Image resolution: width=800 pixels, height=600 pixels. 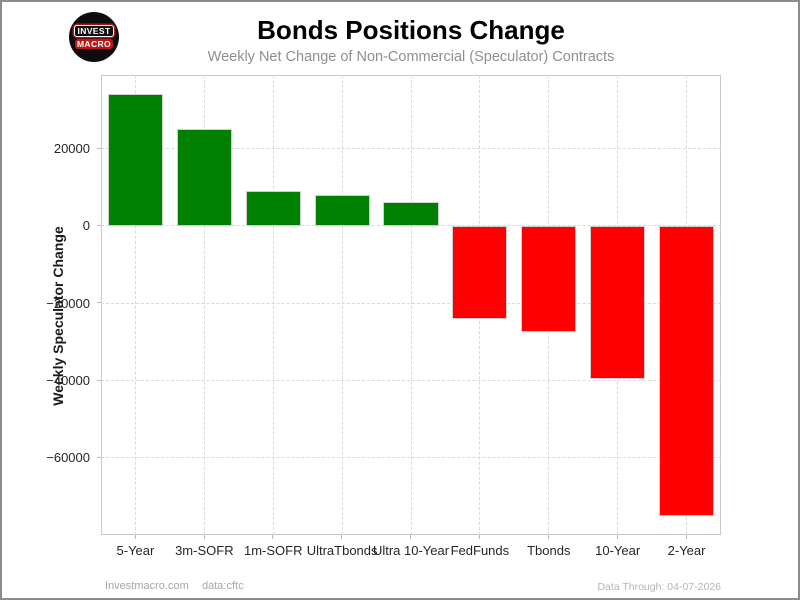 I want to click on bar-10-year, so click(x=618, y=302).